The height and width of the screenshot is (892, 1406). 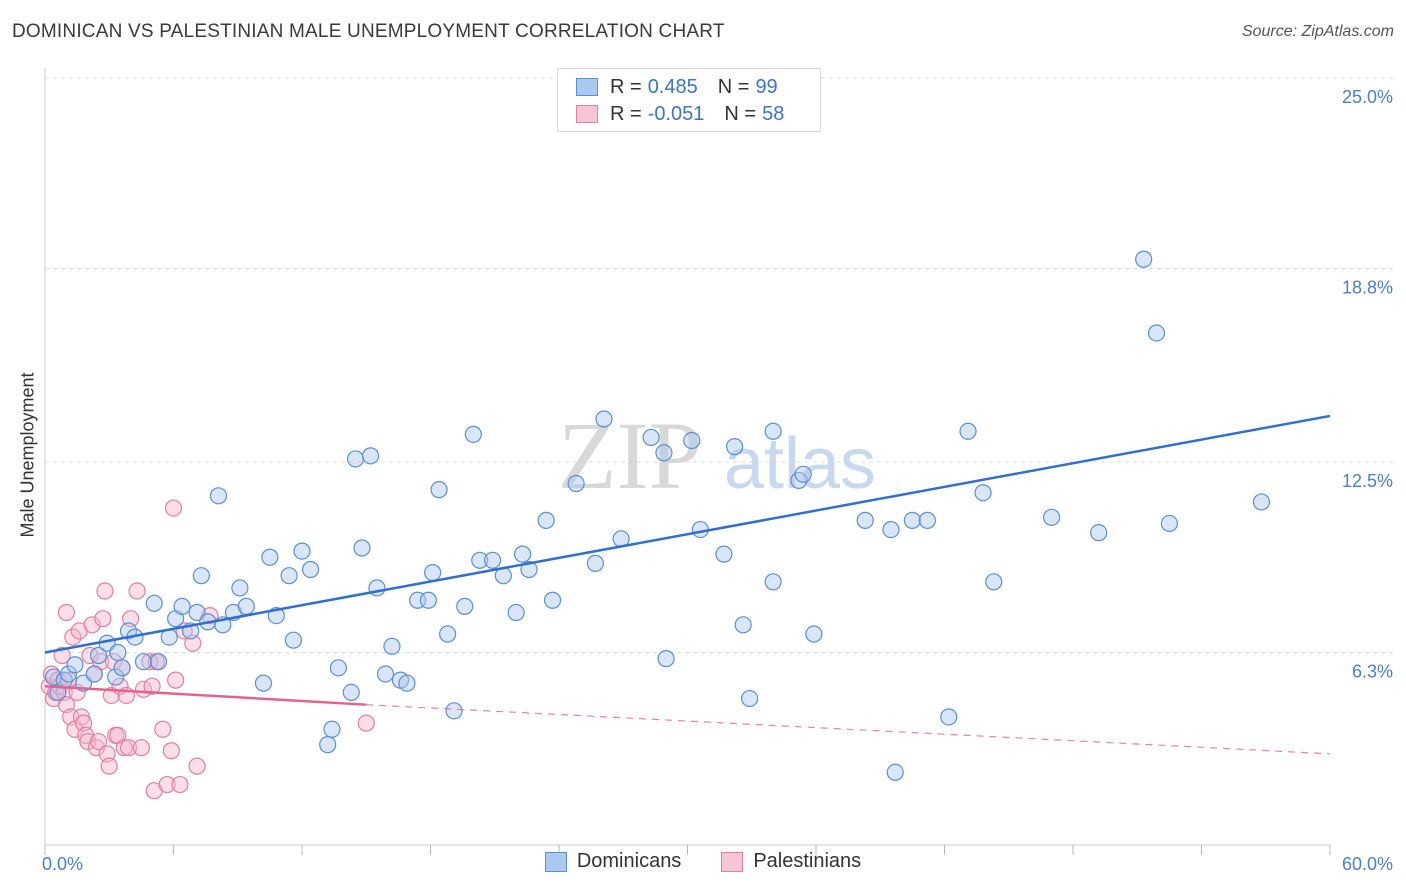 I want to click on legend-item-dominicans: Dominicans, so click(x=613, y=861).